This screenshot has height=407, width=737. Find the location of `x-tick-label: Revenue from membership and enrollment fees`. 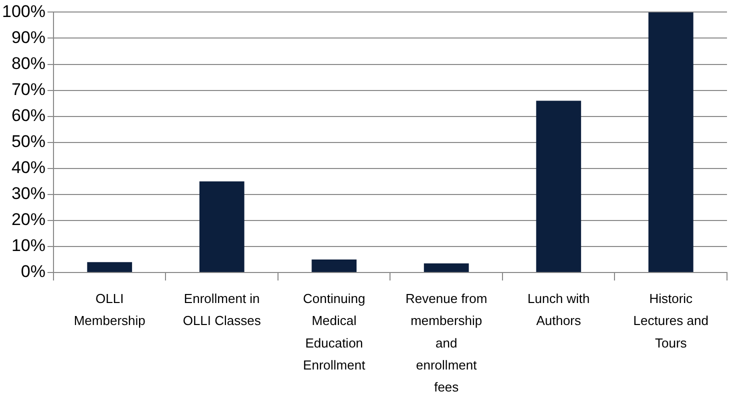

x-tick-label: Revenue from membership and enrollment fees is located at coordinates (447, 343).